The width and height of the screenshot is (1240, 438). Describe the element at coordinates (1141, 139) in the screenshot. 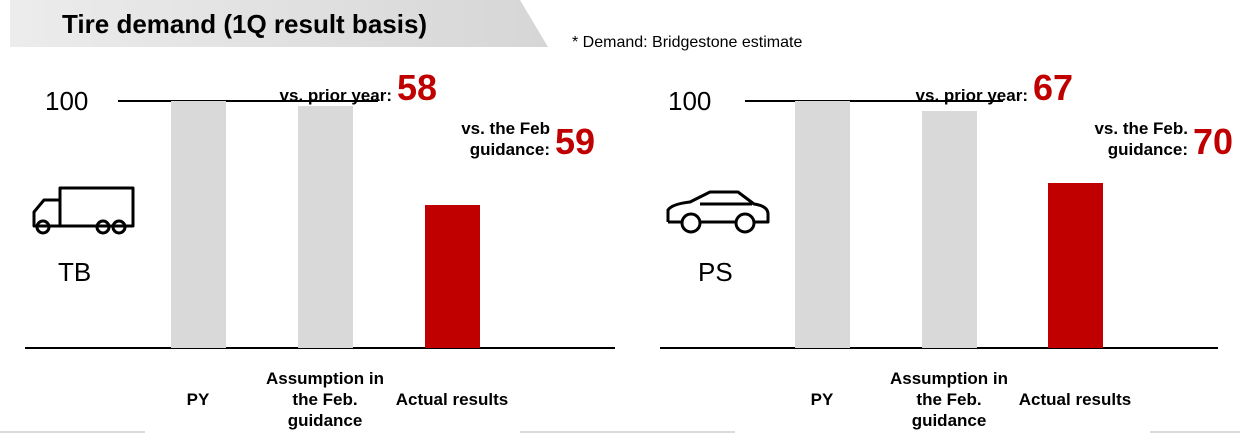

I see `annotation-label: vs. the Feb. guidance:` at that location.